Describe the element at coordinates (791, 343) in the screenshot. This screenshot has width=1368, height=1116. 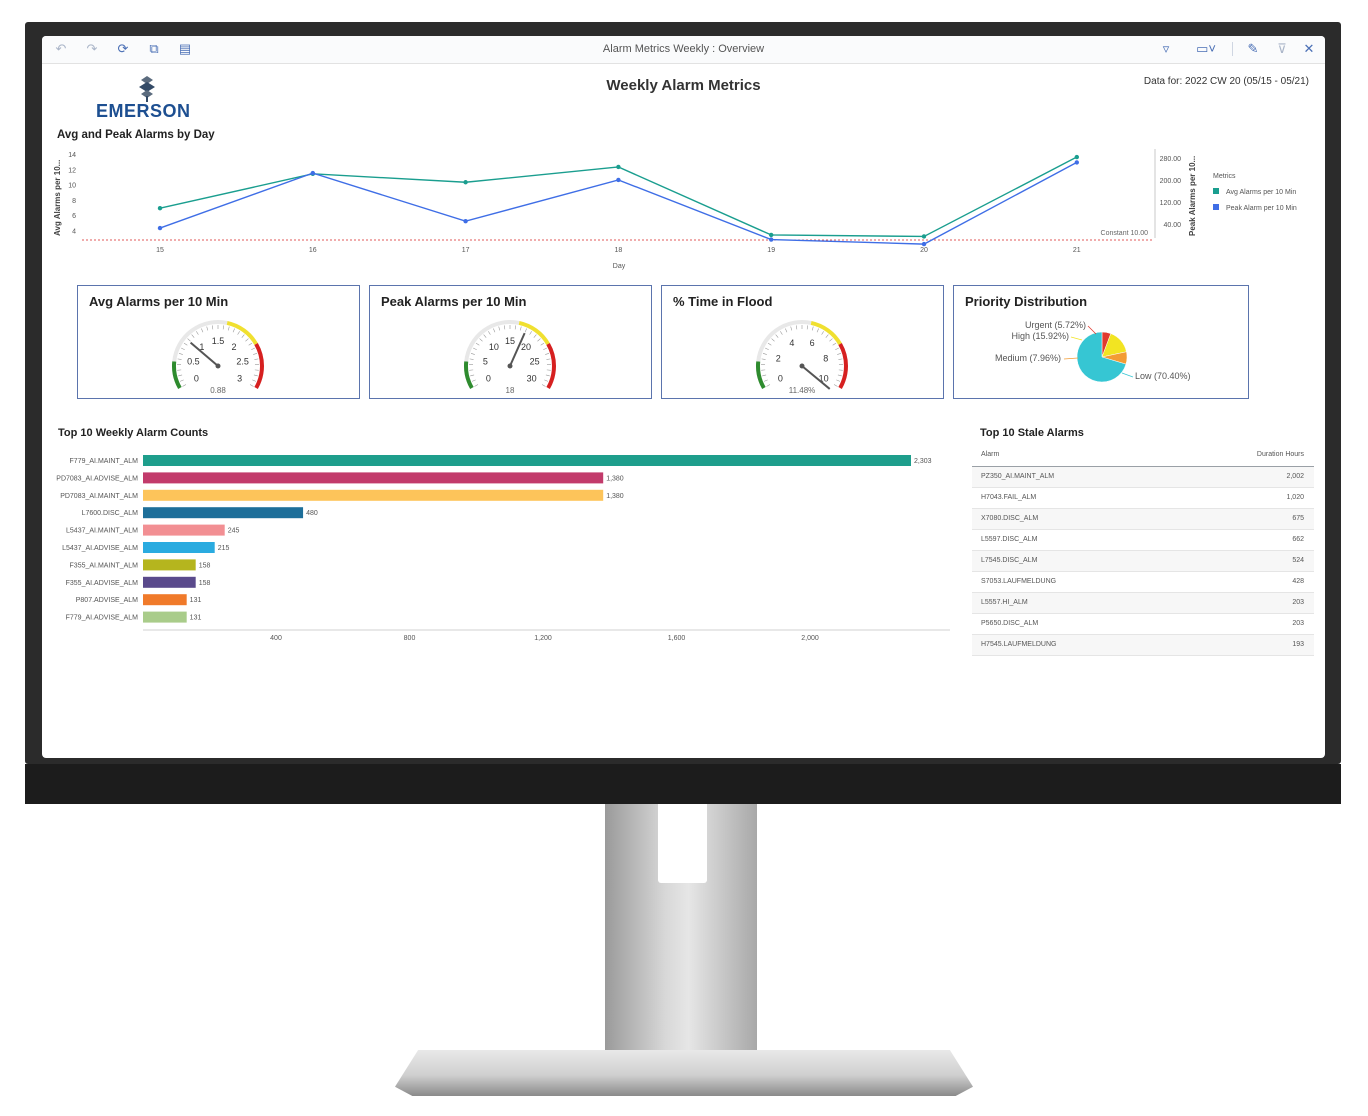
I see `gauge-tick-label: 4` at that location.